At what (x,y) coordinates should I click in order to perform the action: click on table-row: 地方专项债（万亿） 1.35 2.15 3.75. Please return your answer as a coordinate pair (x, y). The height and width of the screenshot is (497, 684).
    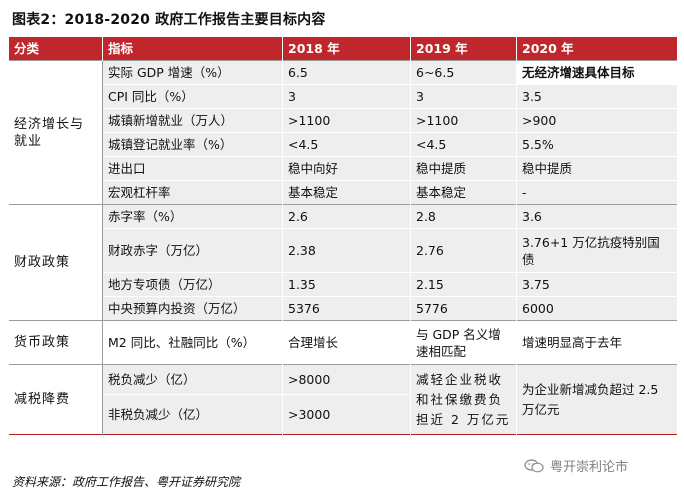
    Looking at the image, I should click on (343, 284).